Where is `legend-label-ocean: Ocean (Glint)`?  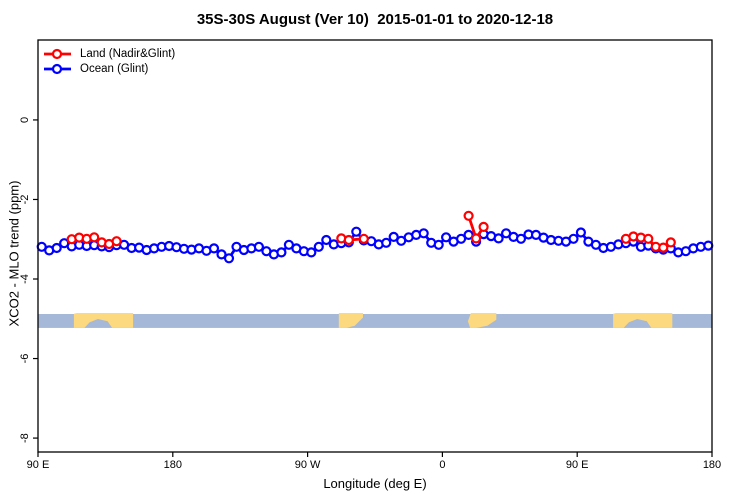
legend-label-ocean: Ocean (Glint) is located at coordinates (114, 68).